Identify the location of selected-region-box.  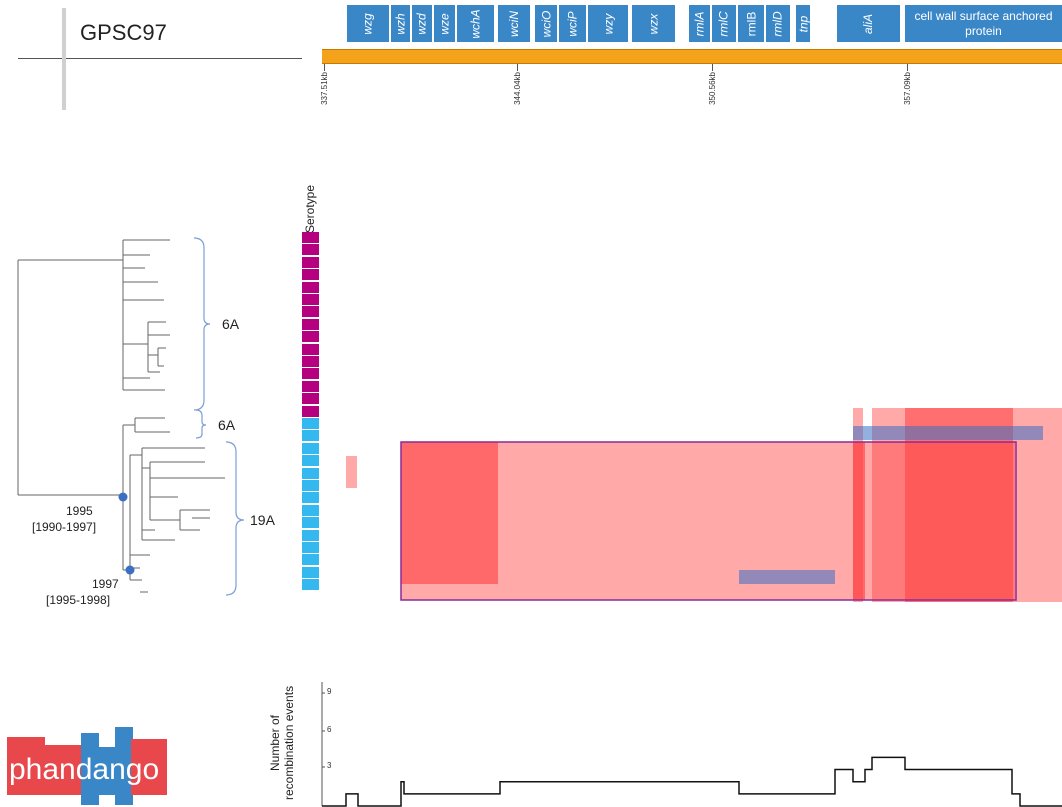
(708, 521).